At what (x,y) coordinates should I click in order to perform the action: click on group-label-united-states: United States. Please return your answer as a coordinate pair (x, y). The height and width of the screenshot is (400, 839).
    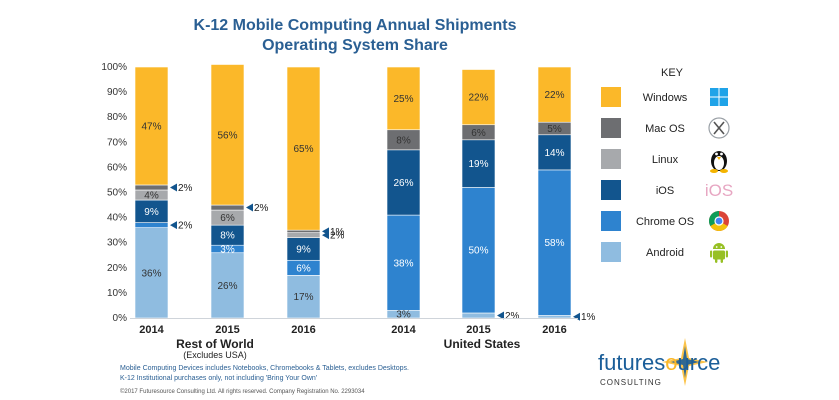
    Looking at the image, I should click on (482, 344).